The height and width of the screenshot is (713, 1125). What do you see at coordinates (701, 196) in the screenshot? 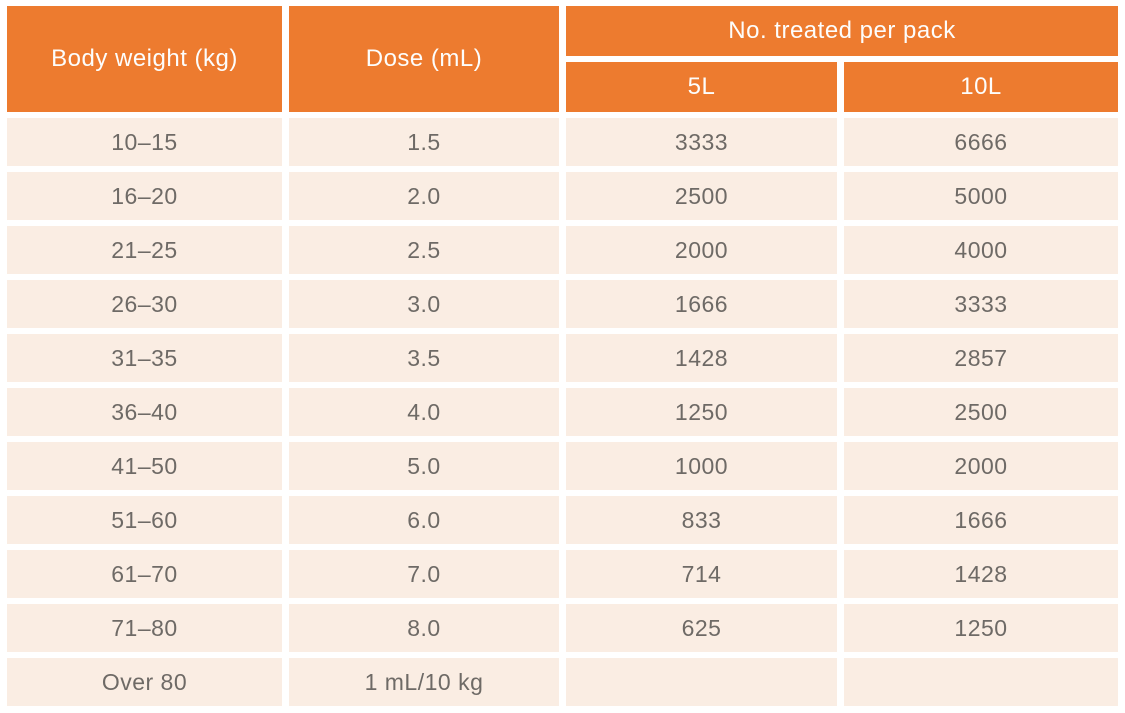
I see `pack5-cell: 2500` at bounding box center [701, 196].